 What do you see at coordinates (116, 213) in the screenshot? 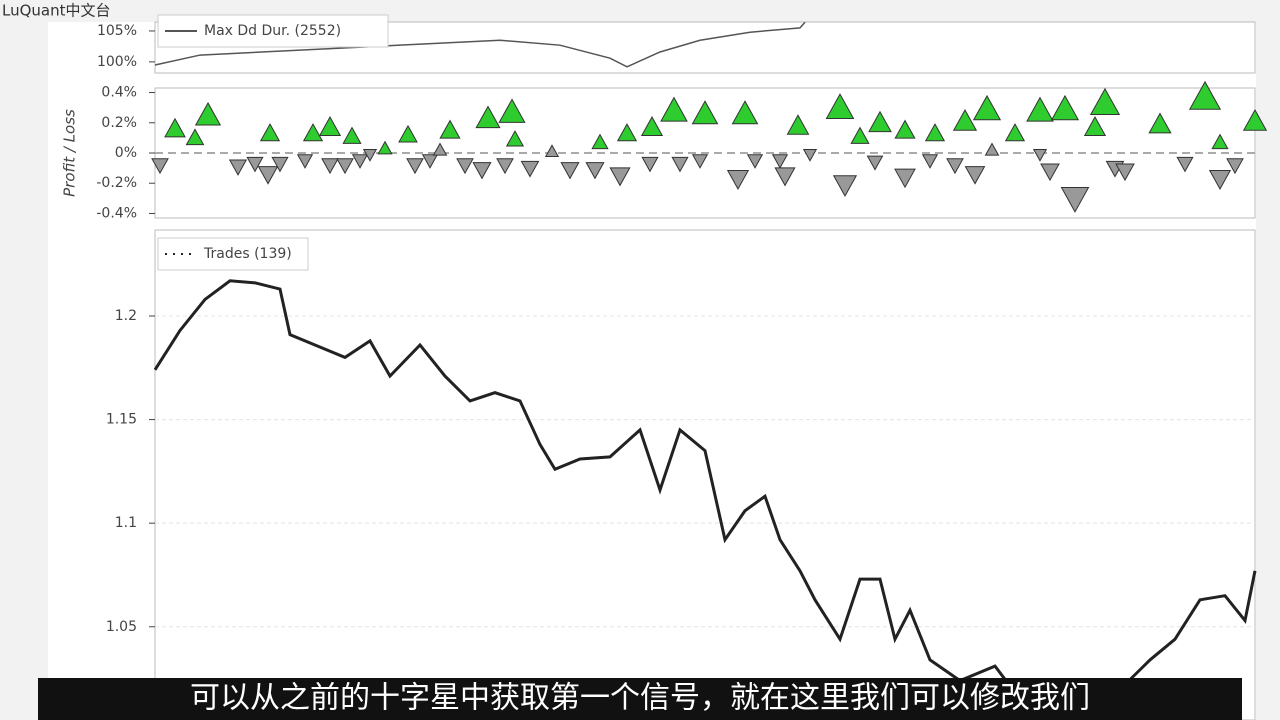
I see `y-tick-label: -0.4%` at bounding box center [116, 213].